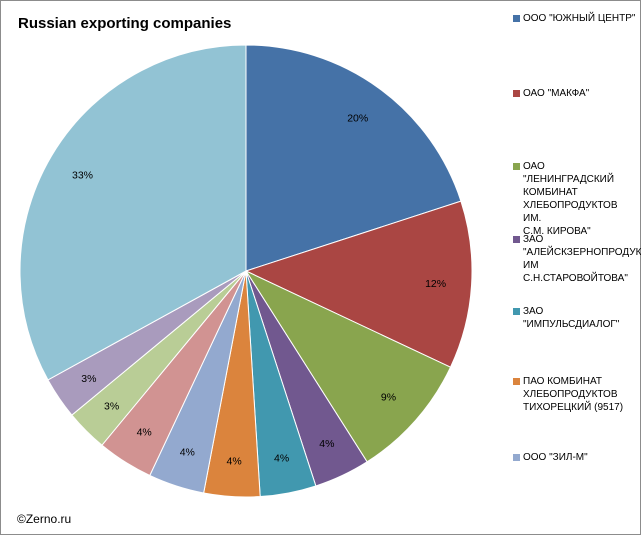 The image size is (641, 535). What do you see at coordinates (571, 318) in the screenshot?
I see `legend-label: ЗАО "ИМПУЛЬСДИАЛОГ"` at bounding box center [571, 318].